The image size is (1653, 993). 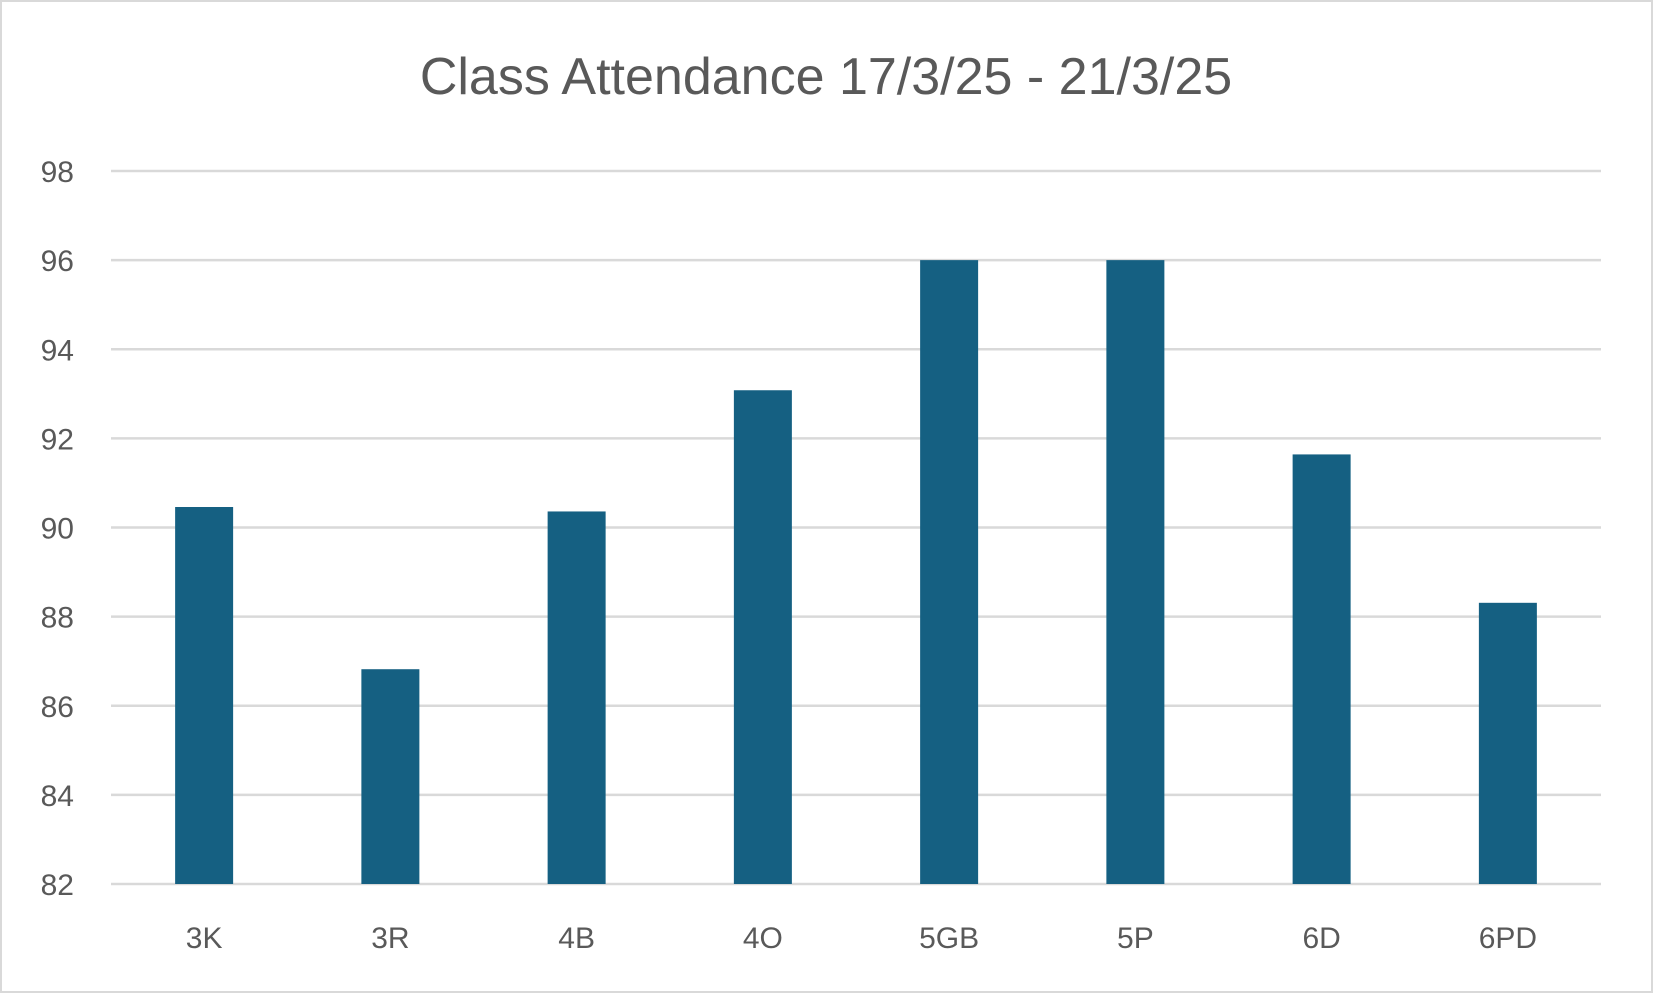 I want to click on x-tick-label: 3K, so click(x=204, y=938).